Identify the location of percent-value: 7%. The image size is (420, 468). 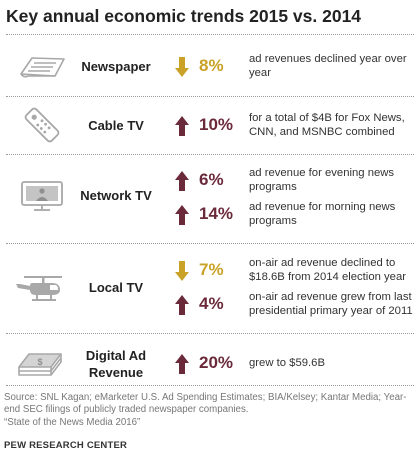
(211, 269).